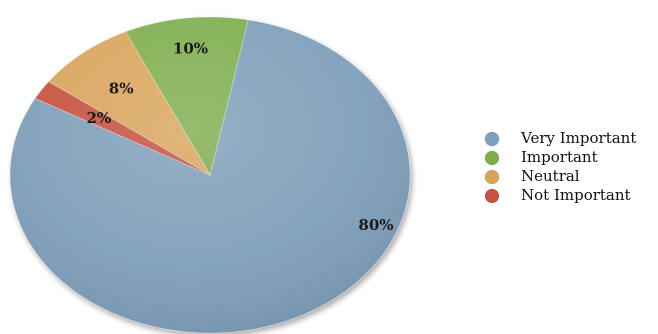  What do you see at coordinates (578, 138) in the screenshot?
I see `legend-label-very-important: Very Important` at bounding box center [578, 138].